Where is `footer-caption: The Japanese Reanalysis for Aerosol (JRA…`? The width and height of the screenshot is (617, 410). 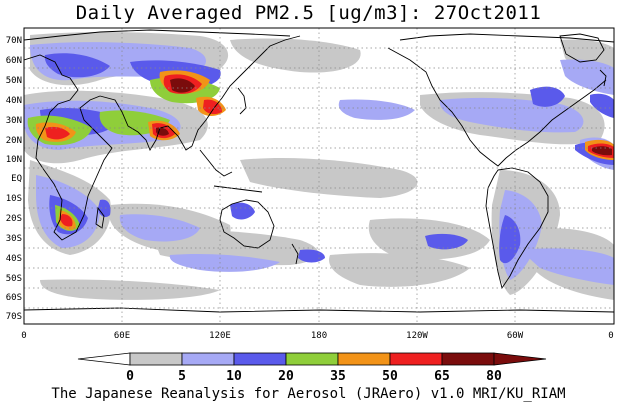
footer-caption: The Japanese Reanalysis for Aerosol (JRA… is located at coordinates (308, 394).